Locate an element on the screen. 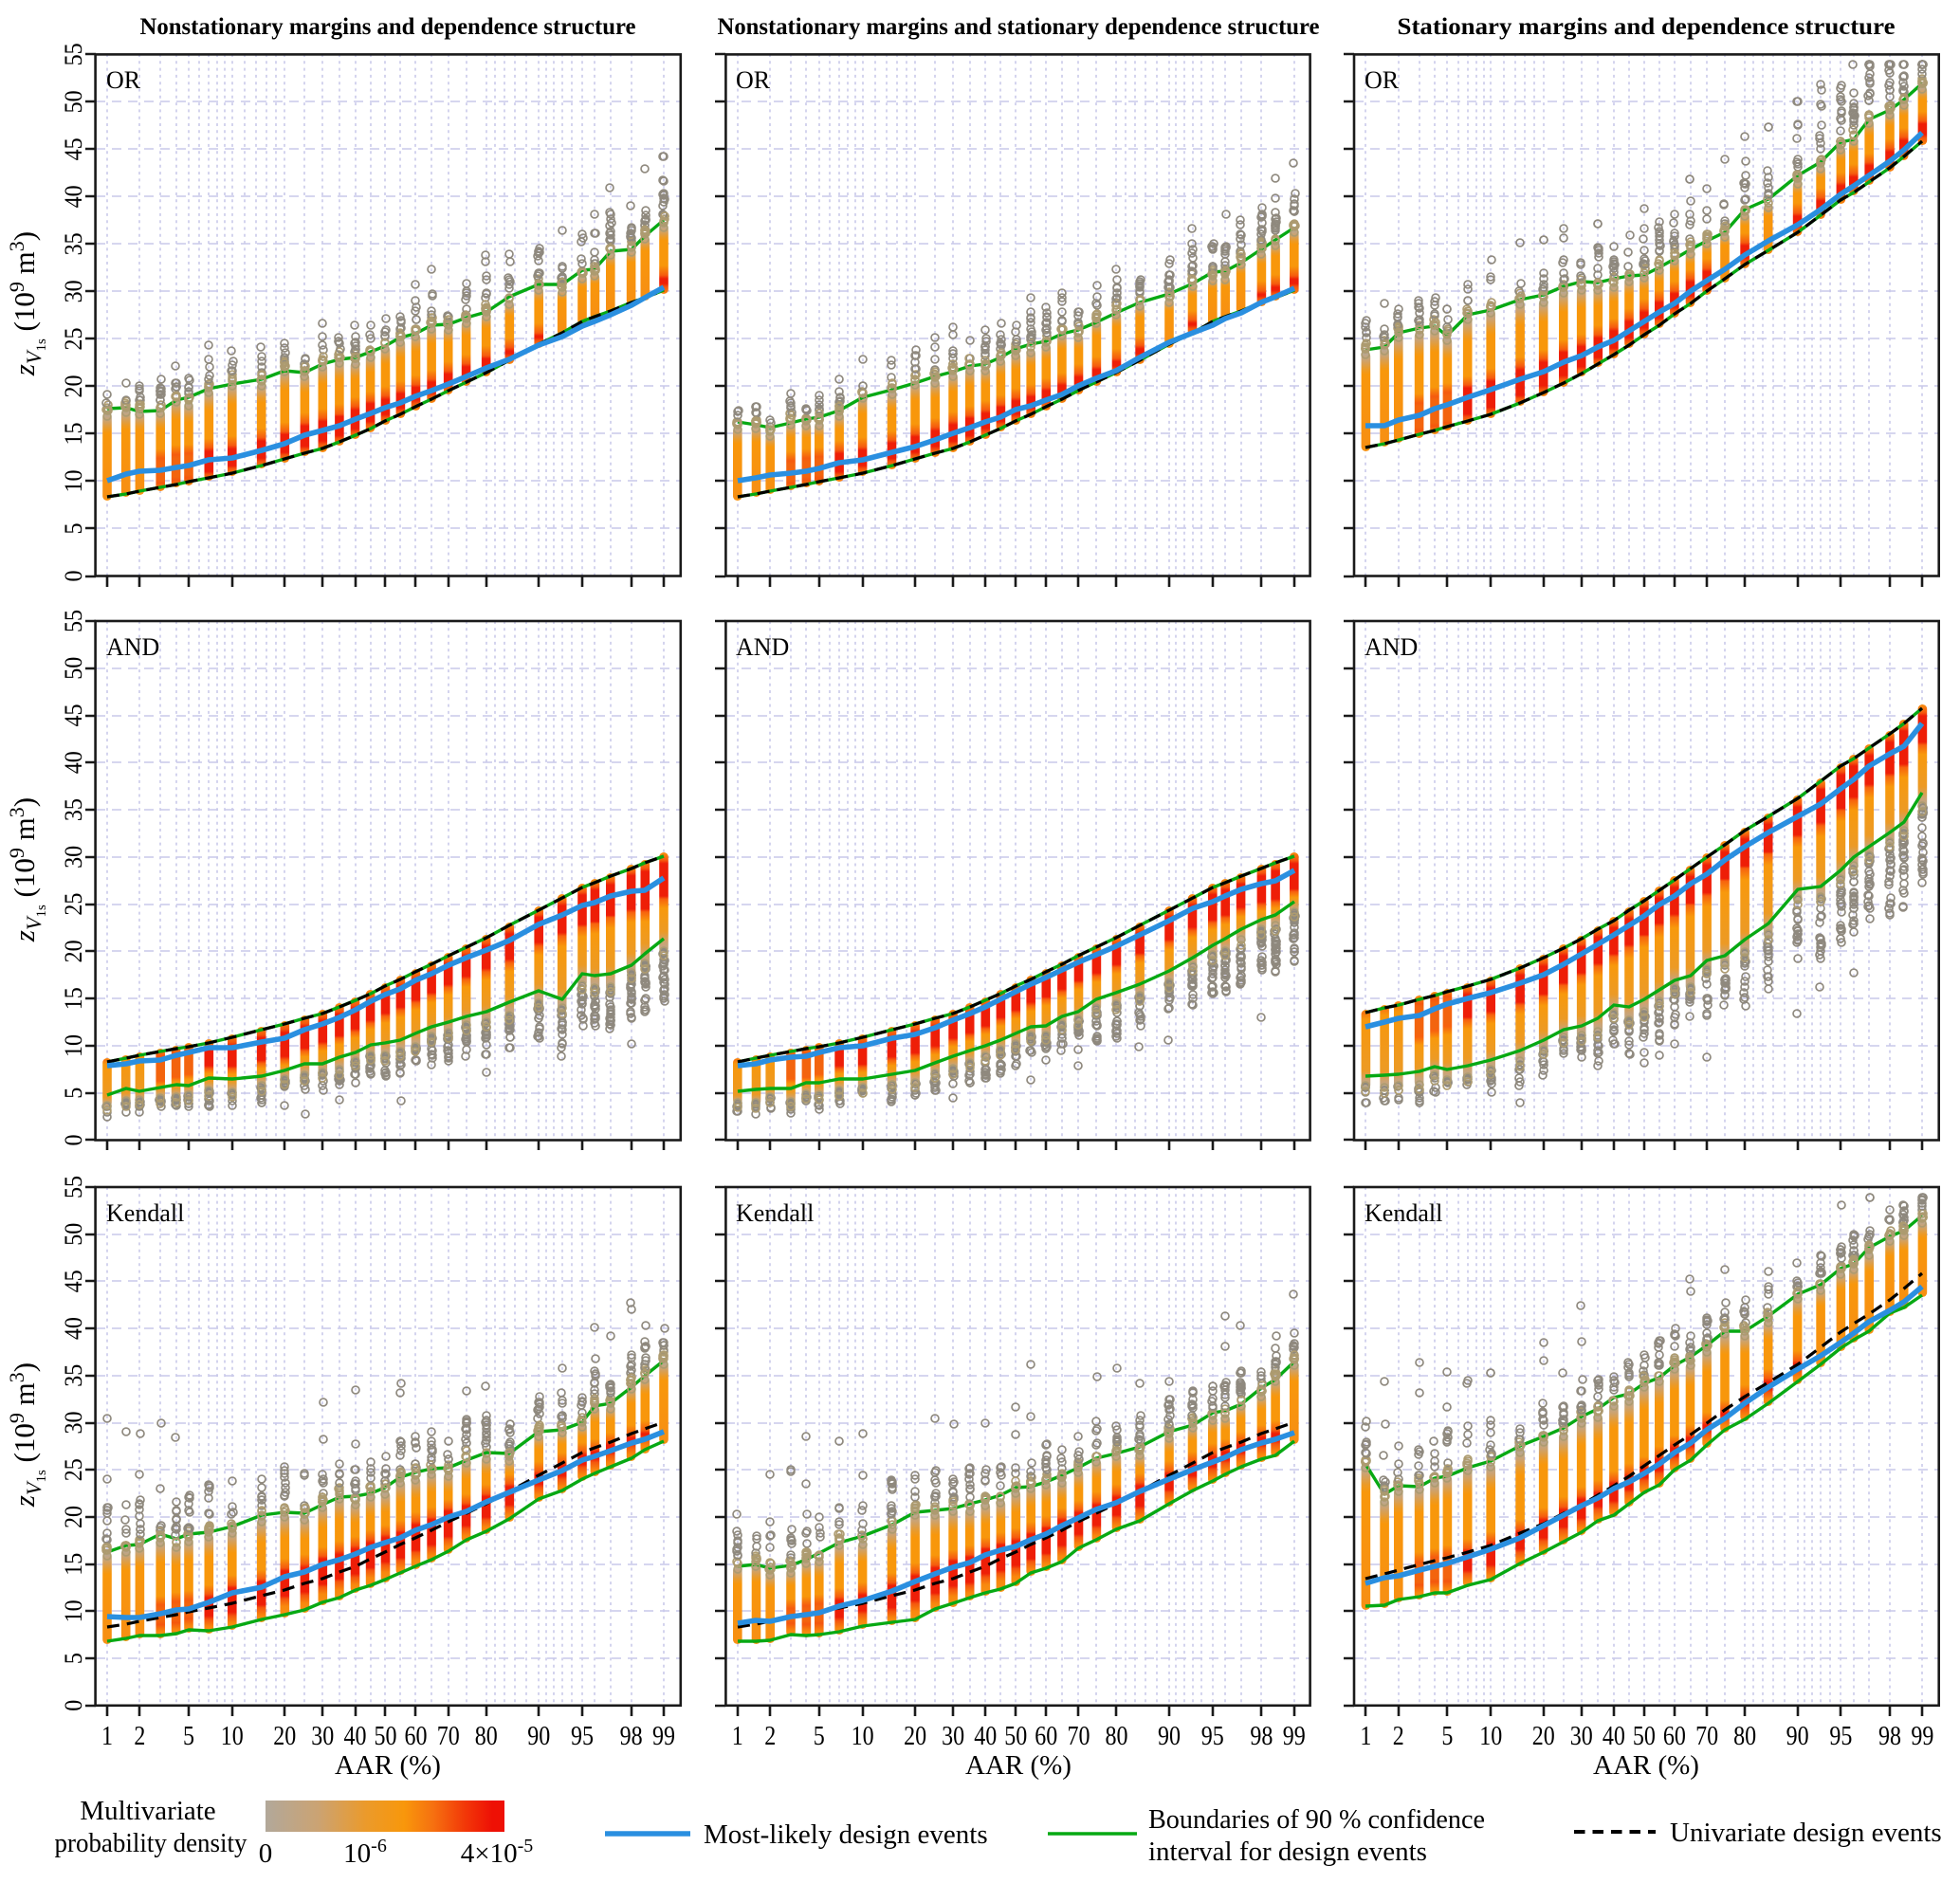  svg-text: probability density is located at coordinates (151, 1843).